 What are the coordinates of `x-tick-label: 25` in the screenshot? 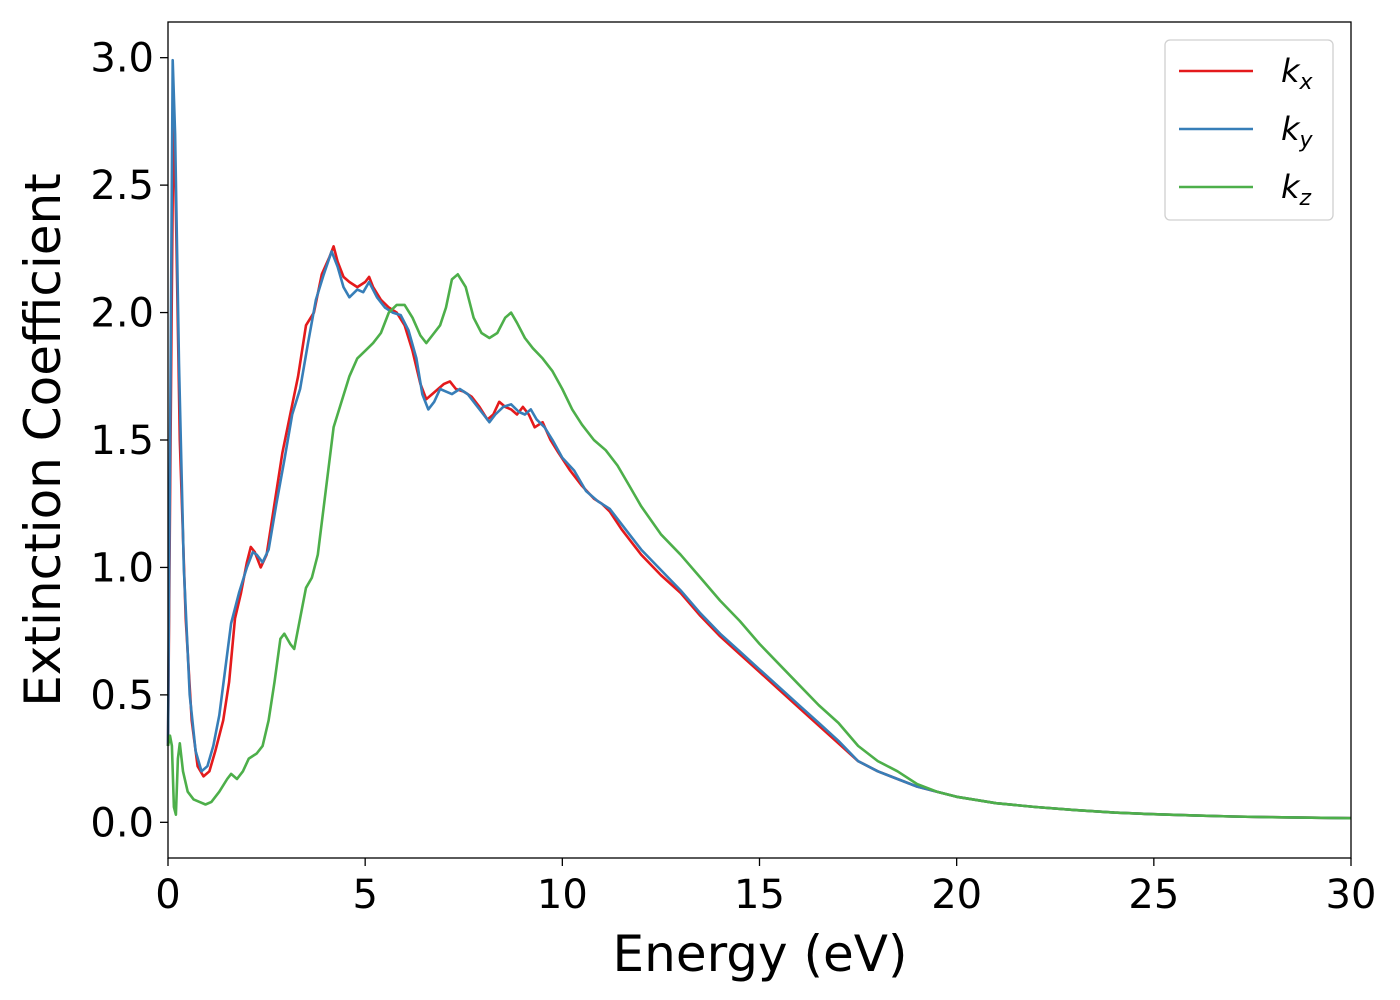 It's located at (1153, 895).